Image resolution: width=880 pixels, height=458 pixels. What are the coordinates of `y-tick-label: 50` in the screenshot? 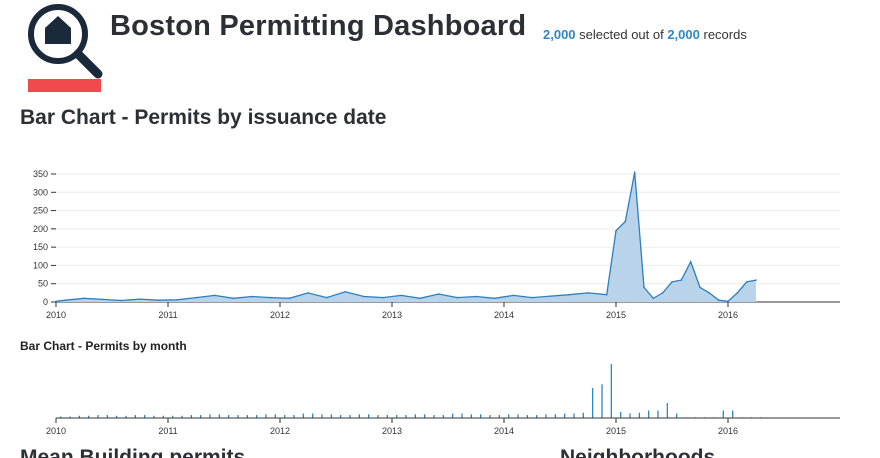 It's located at (43, 284).